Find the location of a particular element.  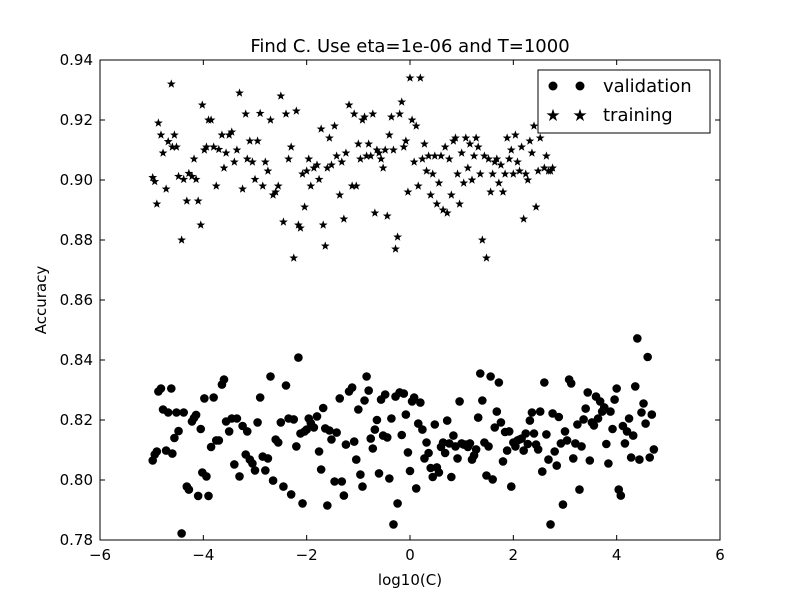

y-tick-label: 0.86 is located at coordinates (76, 300).